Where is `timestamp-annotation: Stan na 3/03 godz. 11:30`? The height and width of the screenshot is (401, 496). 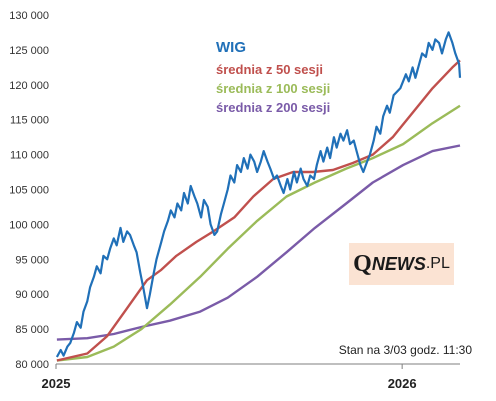
timestamp-annotation: Stan na 3/03 godz. 11:30 is located at coordinates (406, 350).